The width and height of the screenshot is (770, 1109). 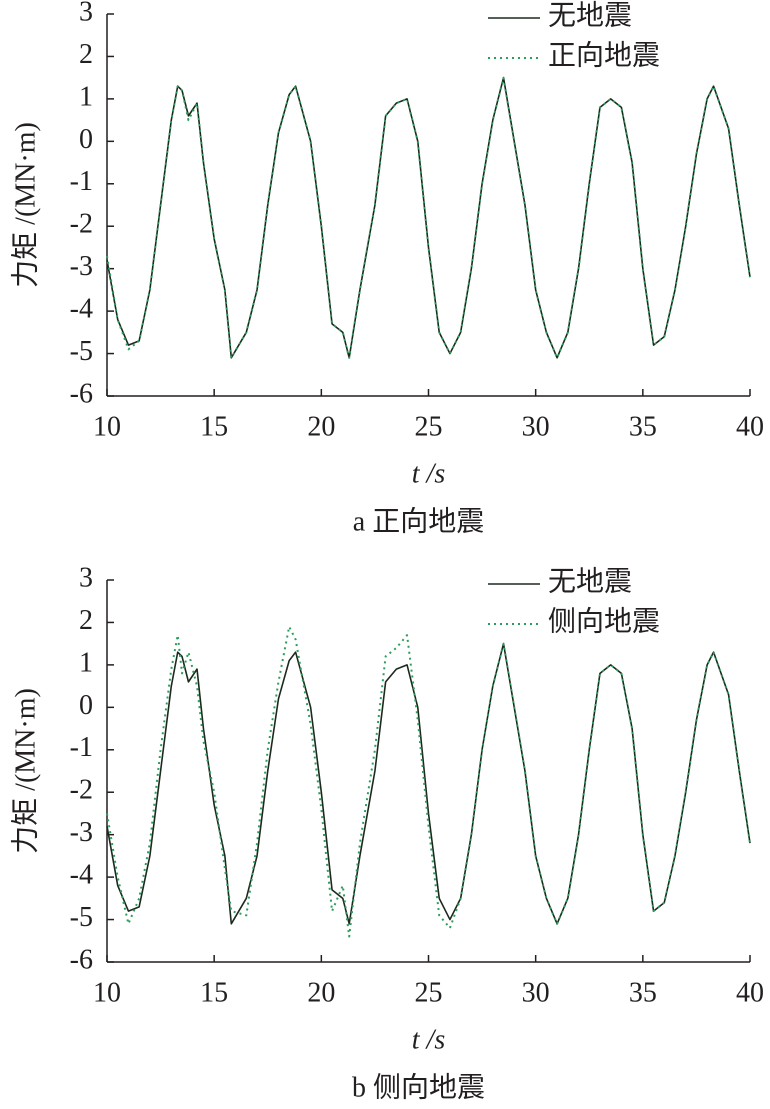 I want to click on panel-caption: a 正向地震, so click(x=418, y=521).